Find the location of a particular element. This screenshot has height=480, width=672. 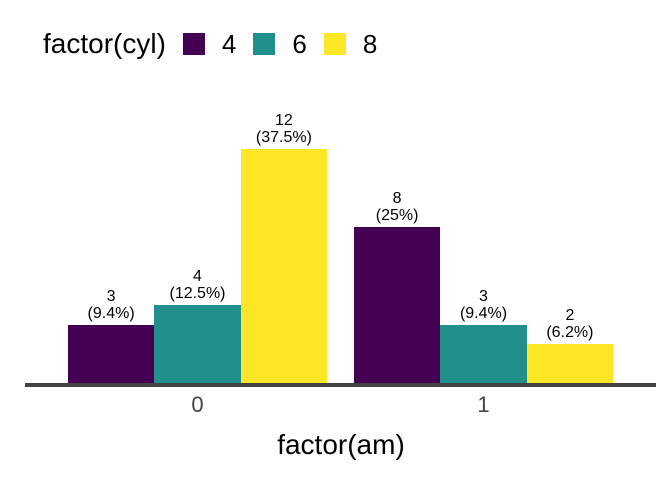

bar-am0-cyl4 is located at coordinates (111, 353).